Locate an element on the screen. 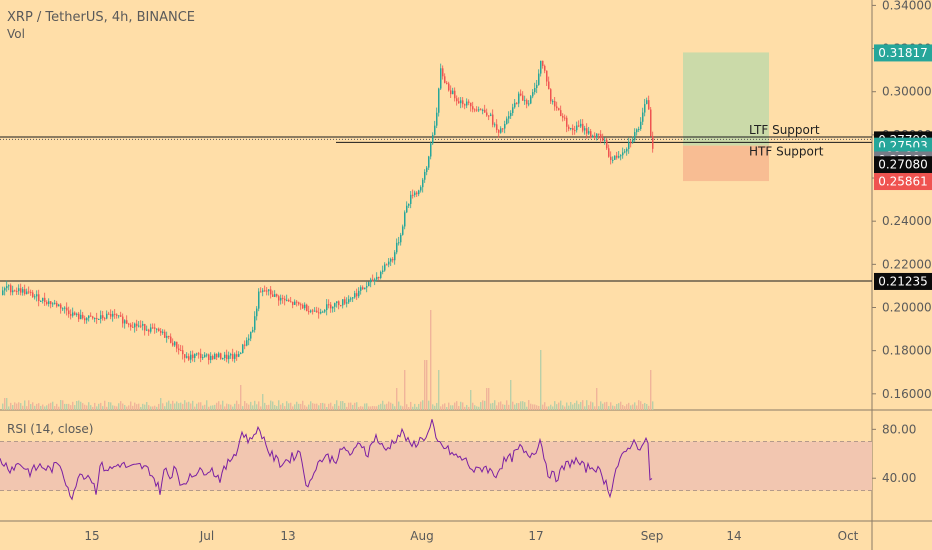 Image resolution: width=932 pixels, height=550 pixels. price-badge-label: 0.21235 is located at coordinates (903, 281).